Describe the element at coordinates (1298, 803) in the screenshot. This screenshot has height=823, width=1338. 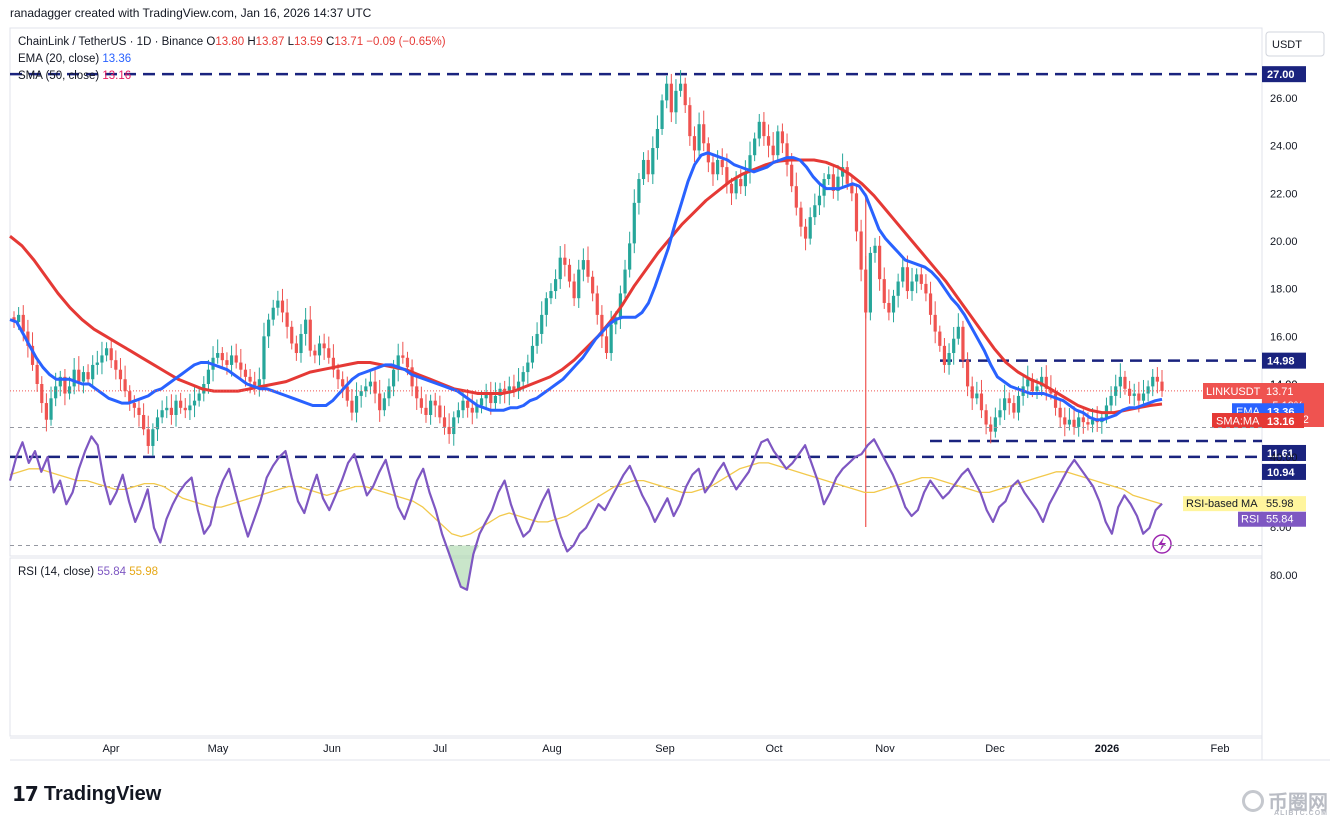
I see `watermark-text: 币圈网` at that location.